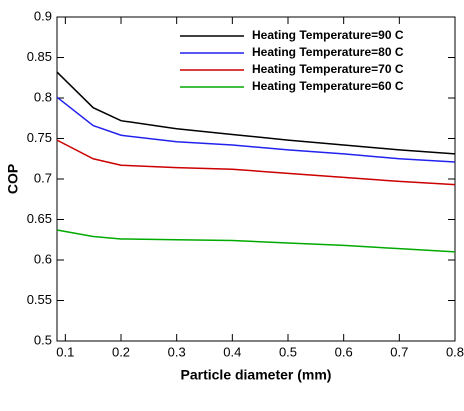 This screenshot has width=464, height=411. What do you see at coordinates (455, 351) in the screenshot?
I see `x-tick-label: 0.8` at bounding box center [455, 351].